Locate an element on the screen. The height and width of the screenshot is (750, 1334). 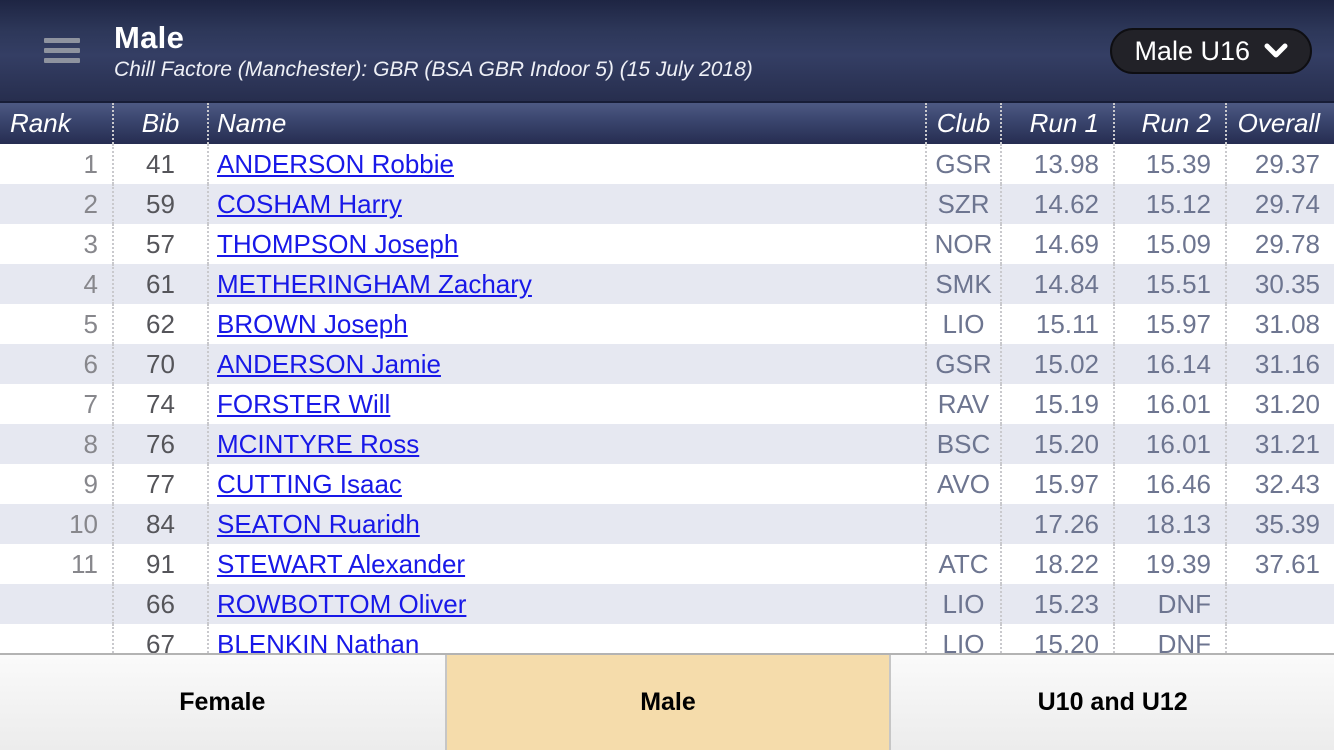
table-row: 5 62 BROWN Joseph LIO 15.11 15.97 31.08 is located at coordinates (667, 324).